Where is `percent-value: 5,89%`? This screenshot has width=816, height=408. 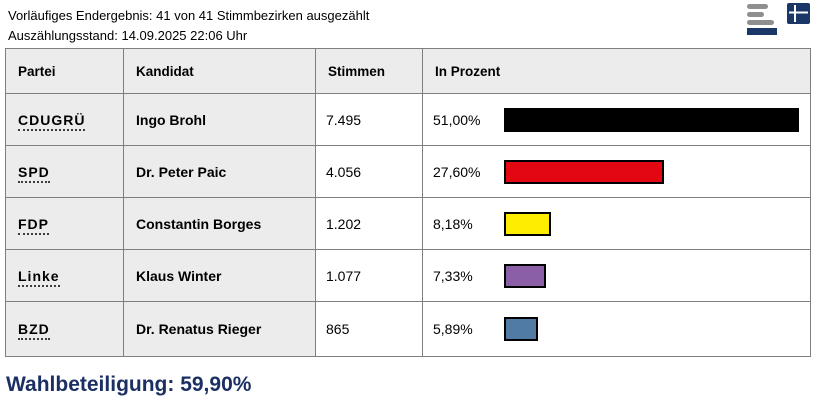 percent-value: 5,89% is located at coordinates (453, 329).